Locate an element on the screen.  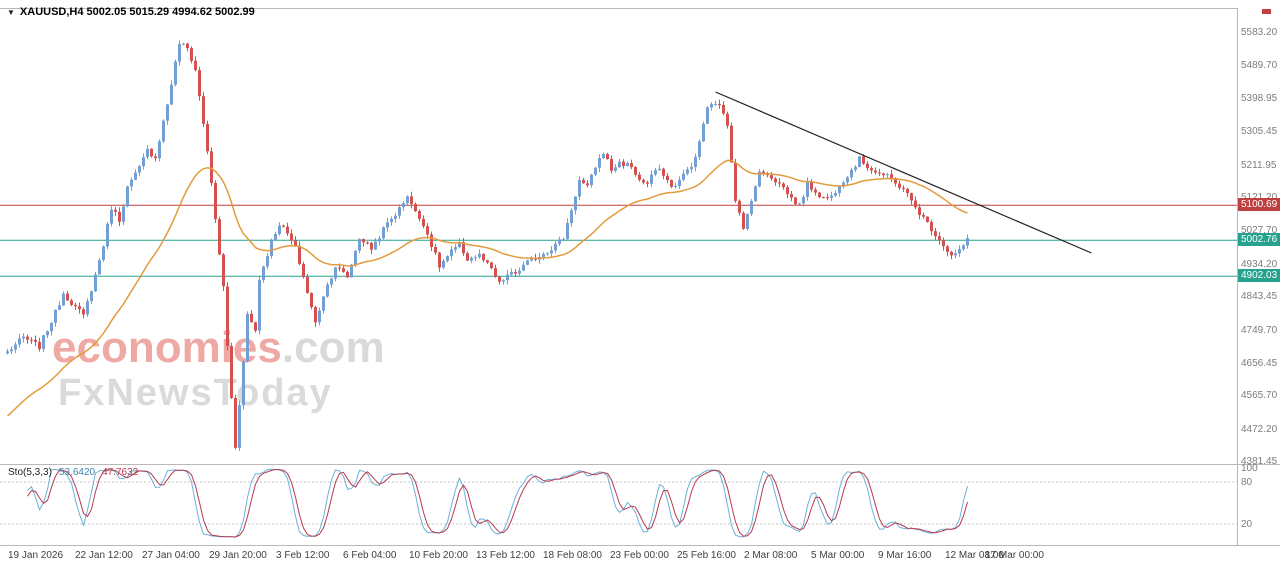
price-tick-label: 4565.70 is located at coordinates (1259, 395).